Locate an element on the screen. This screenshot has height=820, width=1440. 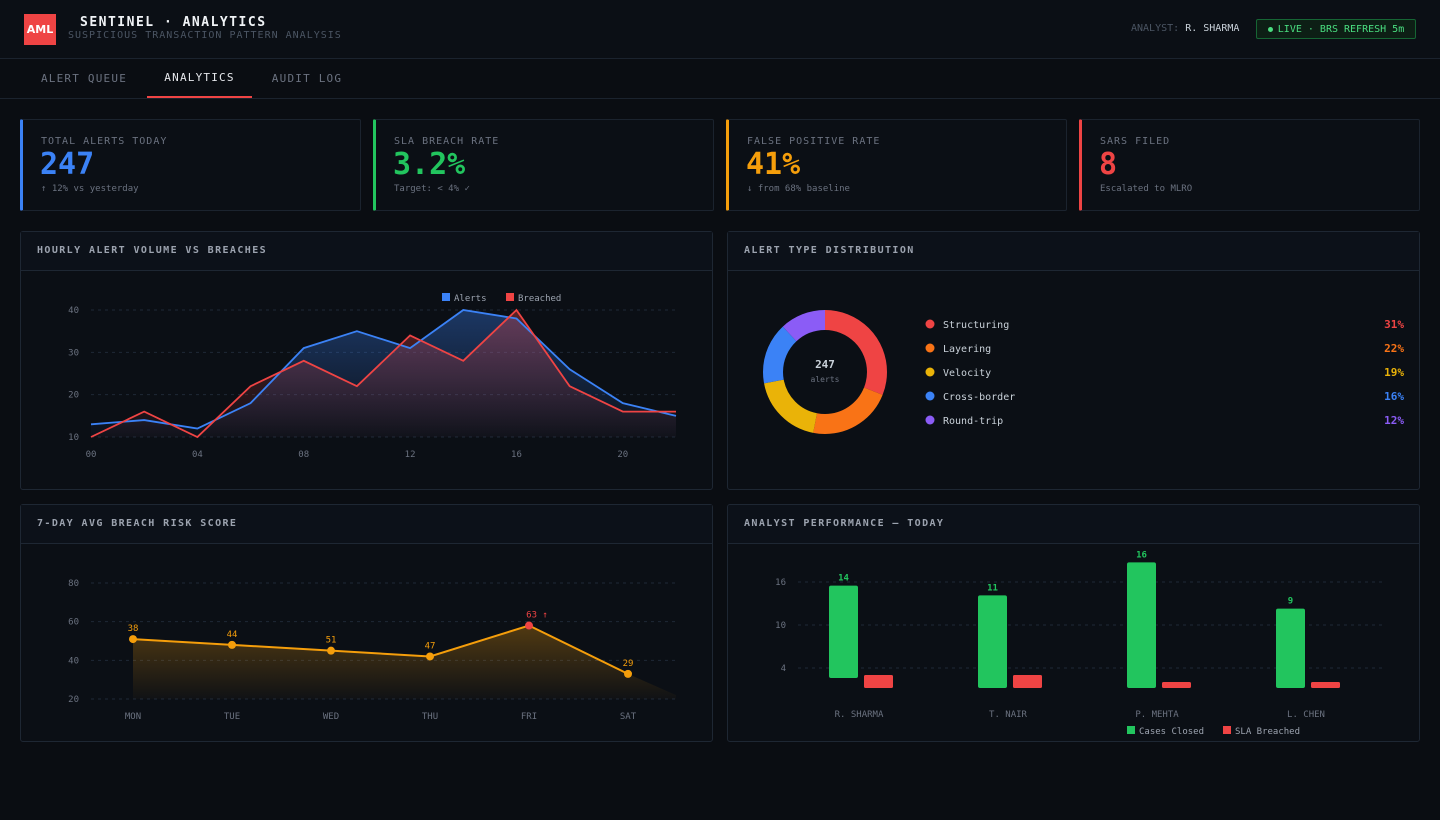
series-area-breached is located at coordinates (383, 373).